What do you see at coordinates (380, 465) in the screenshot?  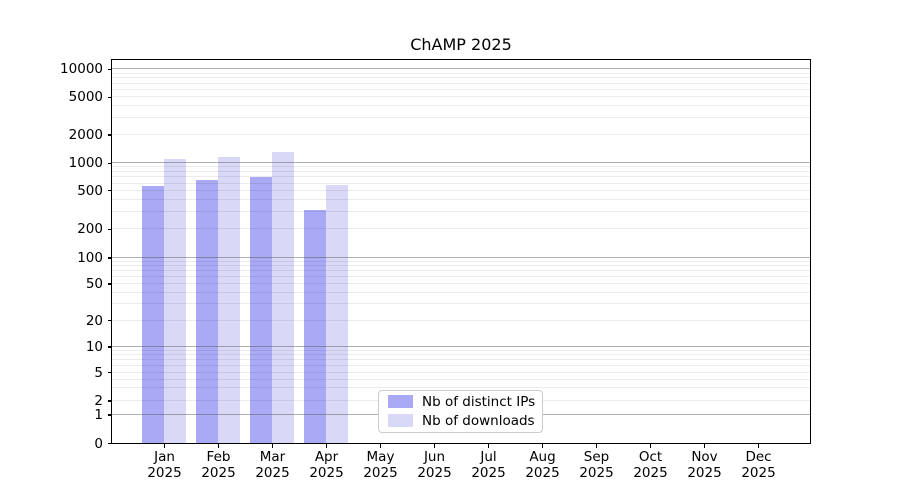 I see `x-tick-label-may: May 2025` at bounding box center [380, 465].